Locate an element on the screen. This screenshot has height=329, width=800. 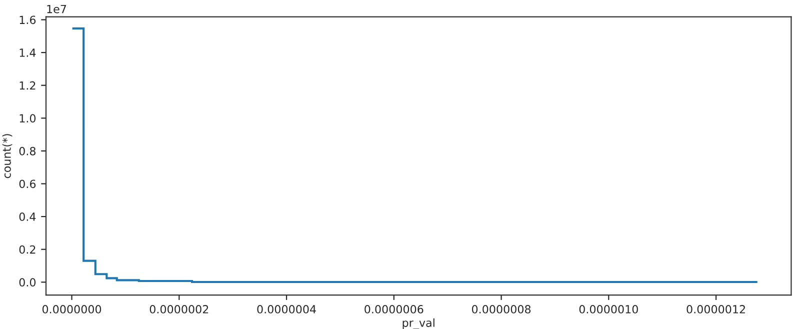
x-tick-label: 0.0000006 is located at coordinates (394, 309).